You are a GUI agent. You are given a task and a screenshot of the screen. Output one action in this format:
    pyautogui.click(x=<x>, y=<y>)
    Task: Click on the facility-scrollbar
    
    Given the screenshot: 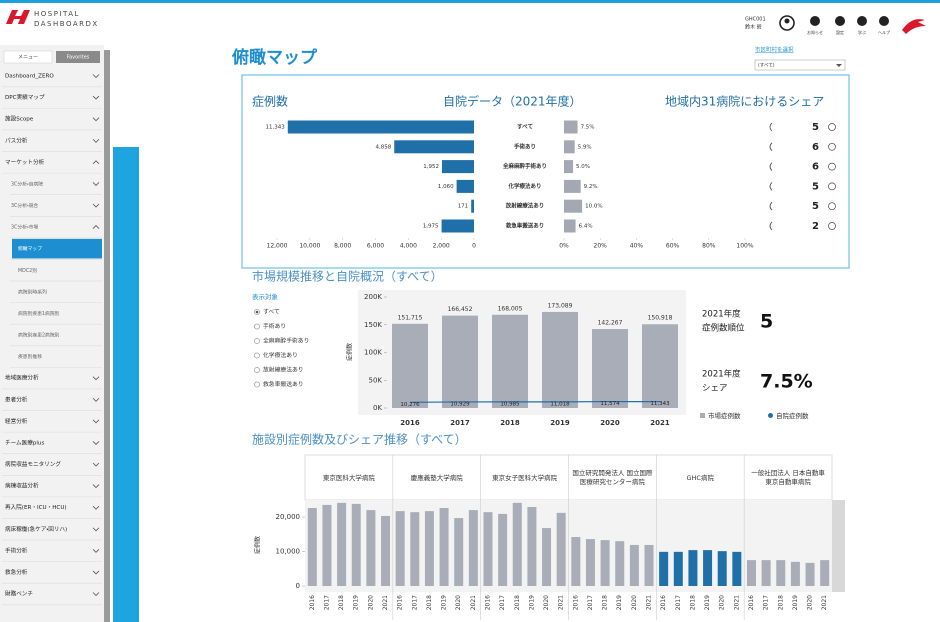 What is the action you would take?
    pyautogui.click(x=838, y=546)
    